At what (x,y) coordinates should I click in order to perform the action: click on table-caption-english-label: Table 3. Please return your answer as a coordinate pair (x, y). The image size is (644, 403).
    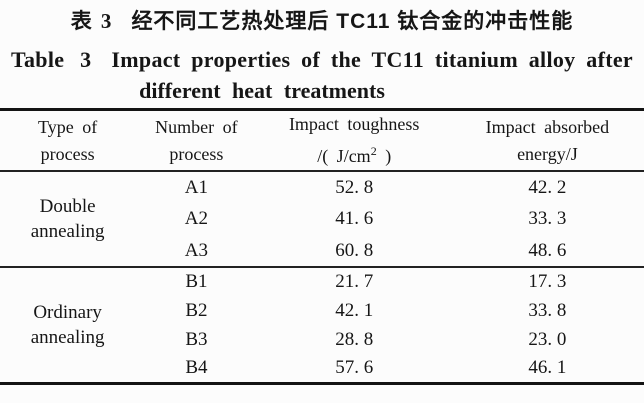
    Looking at the image, I should click on (51, 59).